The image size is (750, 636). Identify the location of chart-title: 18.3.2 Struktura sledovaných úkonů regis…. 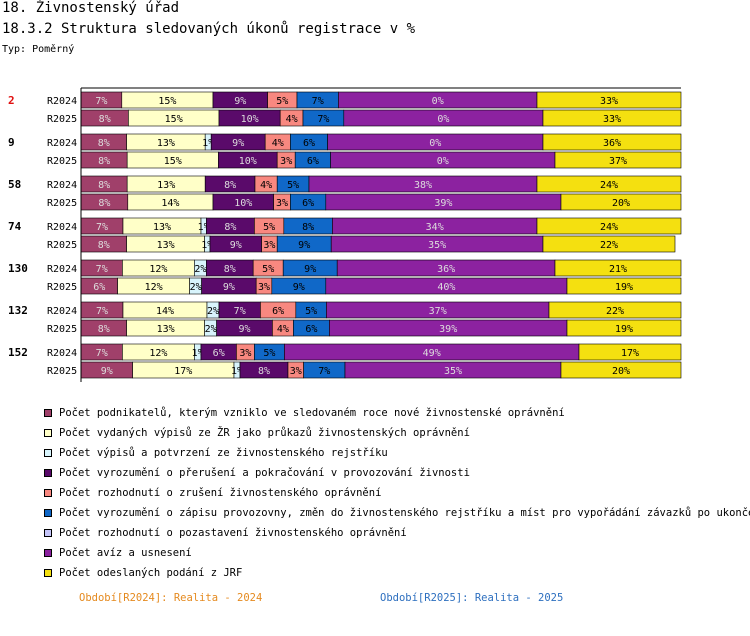
(209, 29).